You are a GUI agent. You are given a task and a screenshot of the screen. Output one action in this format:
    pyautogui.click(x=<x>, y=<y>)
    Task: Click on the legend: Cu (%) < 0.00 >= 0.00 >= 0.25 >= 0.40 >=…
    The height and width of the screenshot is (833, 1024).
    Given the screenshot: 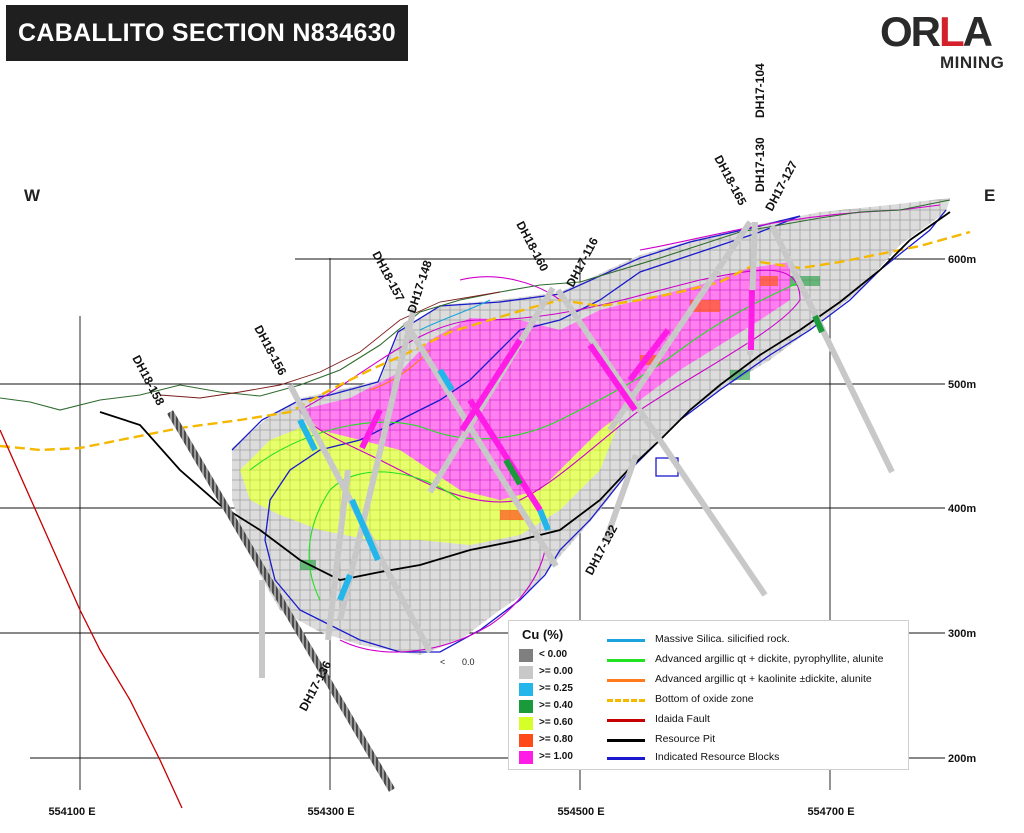 What is the action you would take?
    pyautogui.click(x=708, y=695)
    